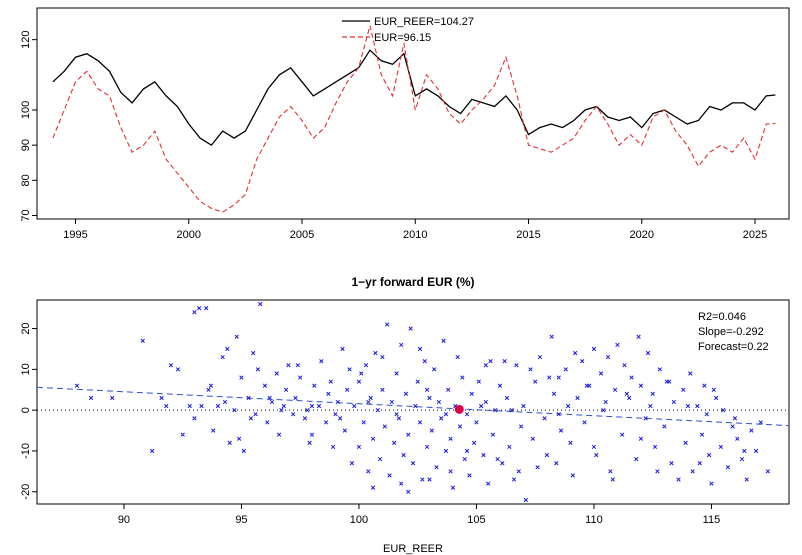 This screenshot has height=555, width=802. What do you see at coordinates (594, 520) in the screenshot?
I see `scatter-x-tick-label-110: 110` at bounding box center [594, 520].